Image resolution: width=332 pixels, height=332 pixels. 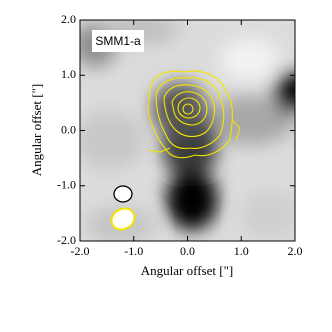 What do you see at coordinates (123, 219) in the screenshot?
I see `beam` at bounding box center [123, 219].